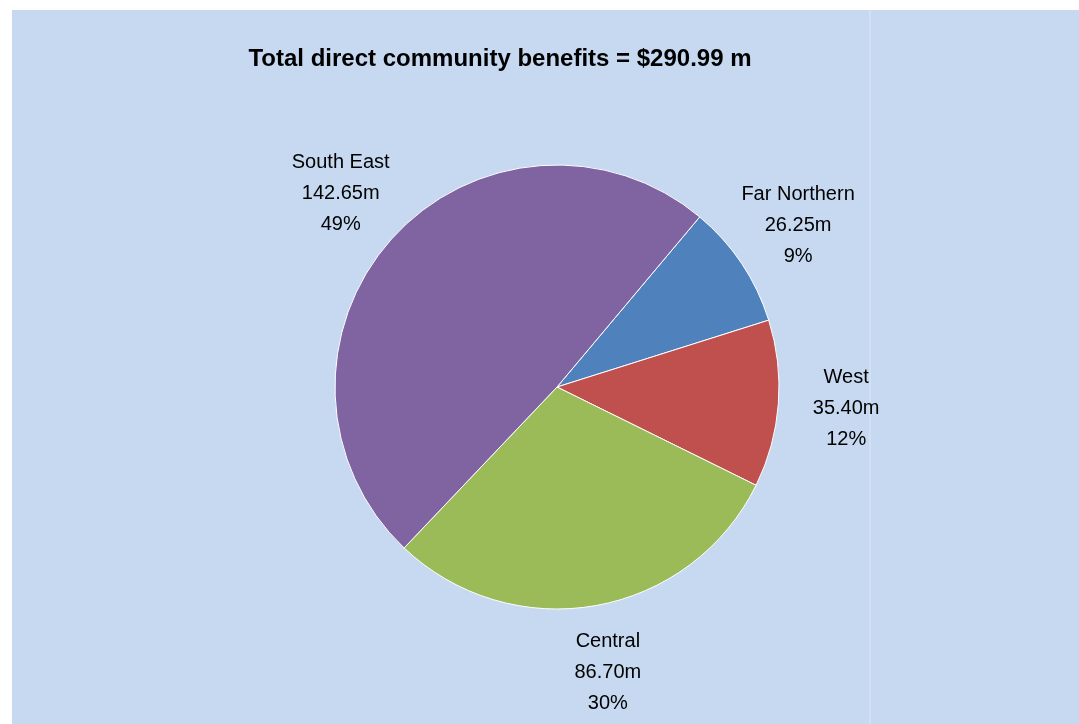  What do you see at coordinates (846, 407) in the screenshot?
I see `data-label: 35.40m` at bounding box center [846, 407].